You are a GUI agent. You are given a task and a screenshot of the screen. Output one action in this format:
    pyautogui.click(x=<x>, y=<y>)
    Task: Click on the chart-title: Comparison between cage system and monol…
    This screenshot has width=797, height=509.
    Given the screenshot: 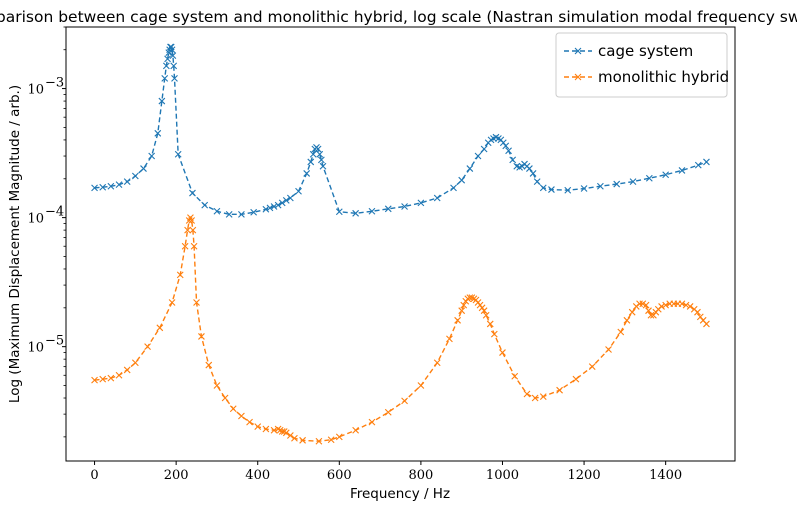 What is the action you would take?
    pyautogui.click(x=398, y=17)
    